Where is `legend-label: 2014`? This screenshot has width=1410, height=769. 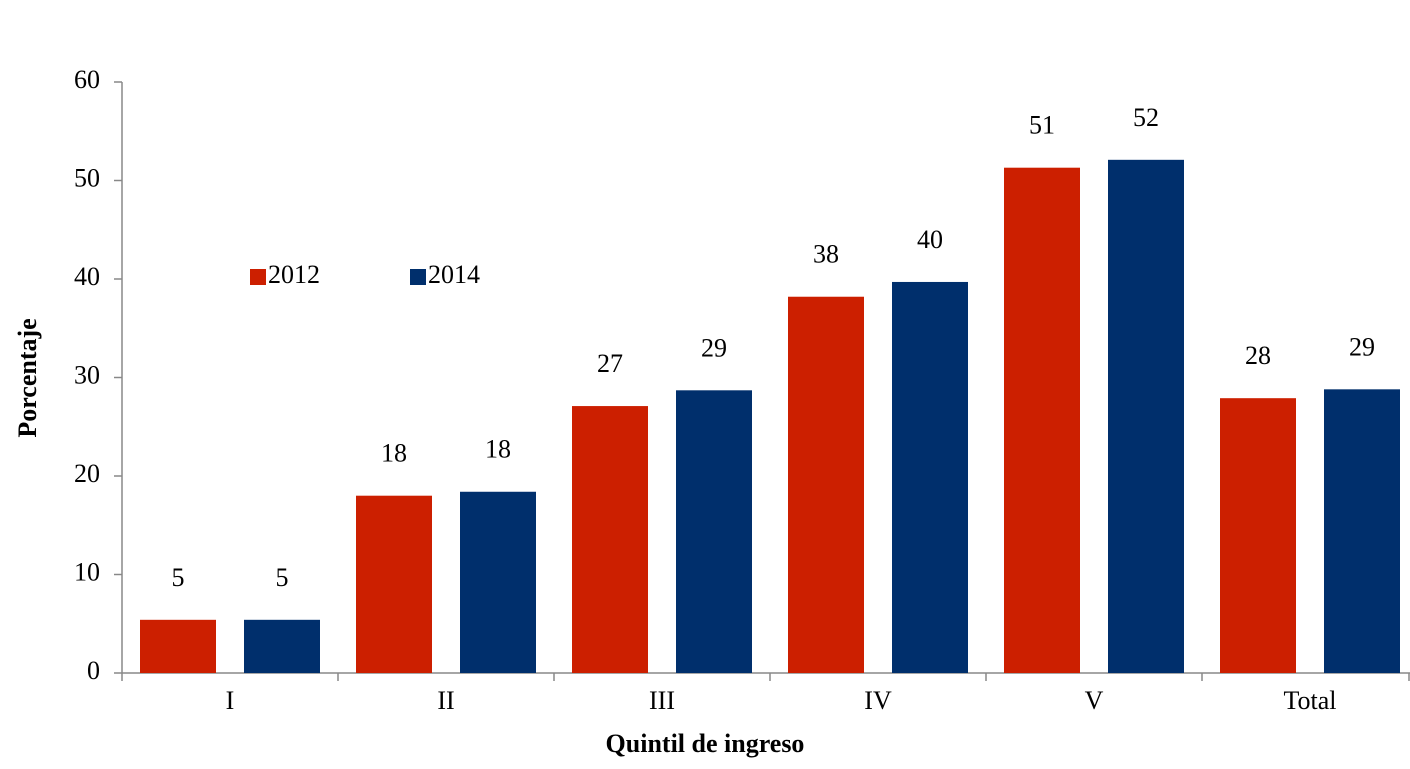
legend-label: 2014 is located at coordinates (454, 274).